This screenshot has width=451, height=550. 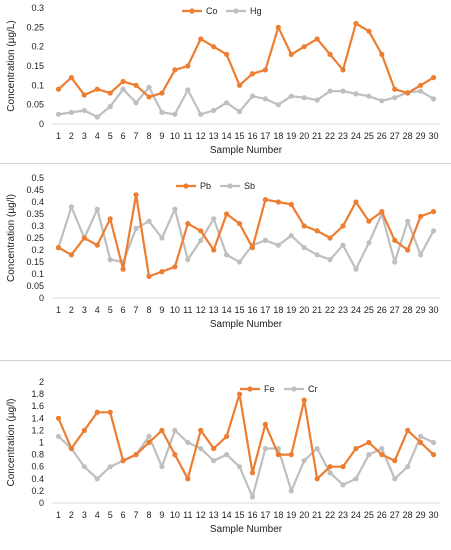 I want to click on x-tick-label: 26, so click(x=382, y=515).